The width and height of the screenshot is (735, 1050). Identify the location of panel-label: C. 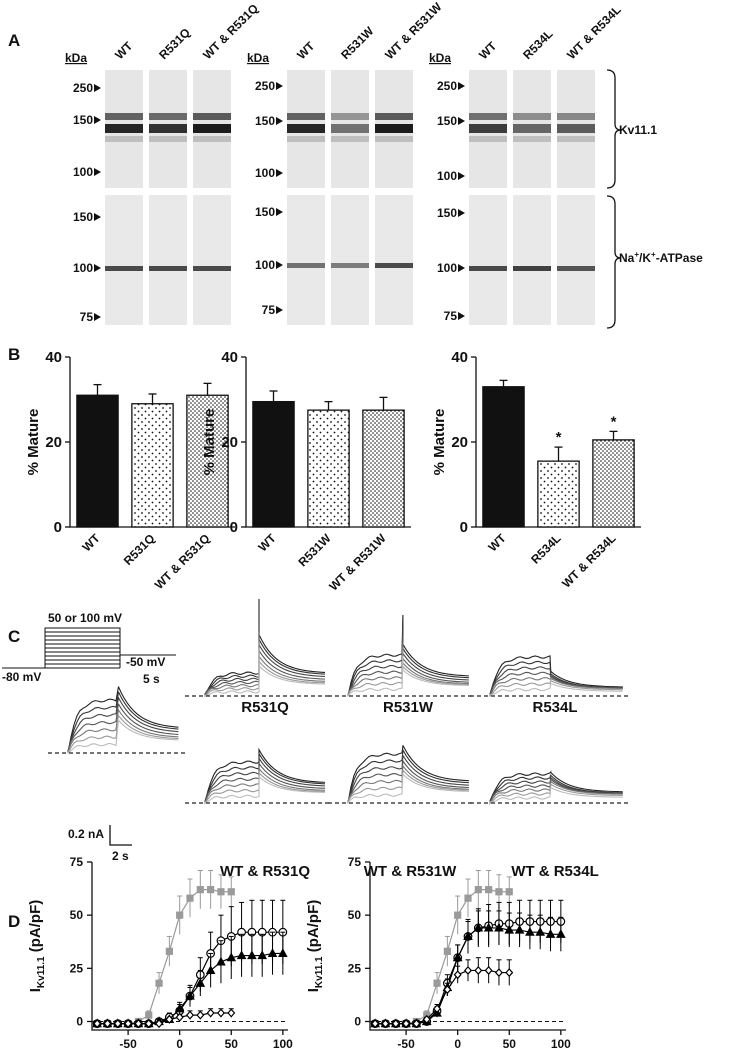
(14, 636).